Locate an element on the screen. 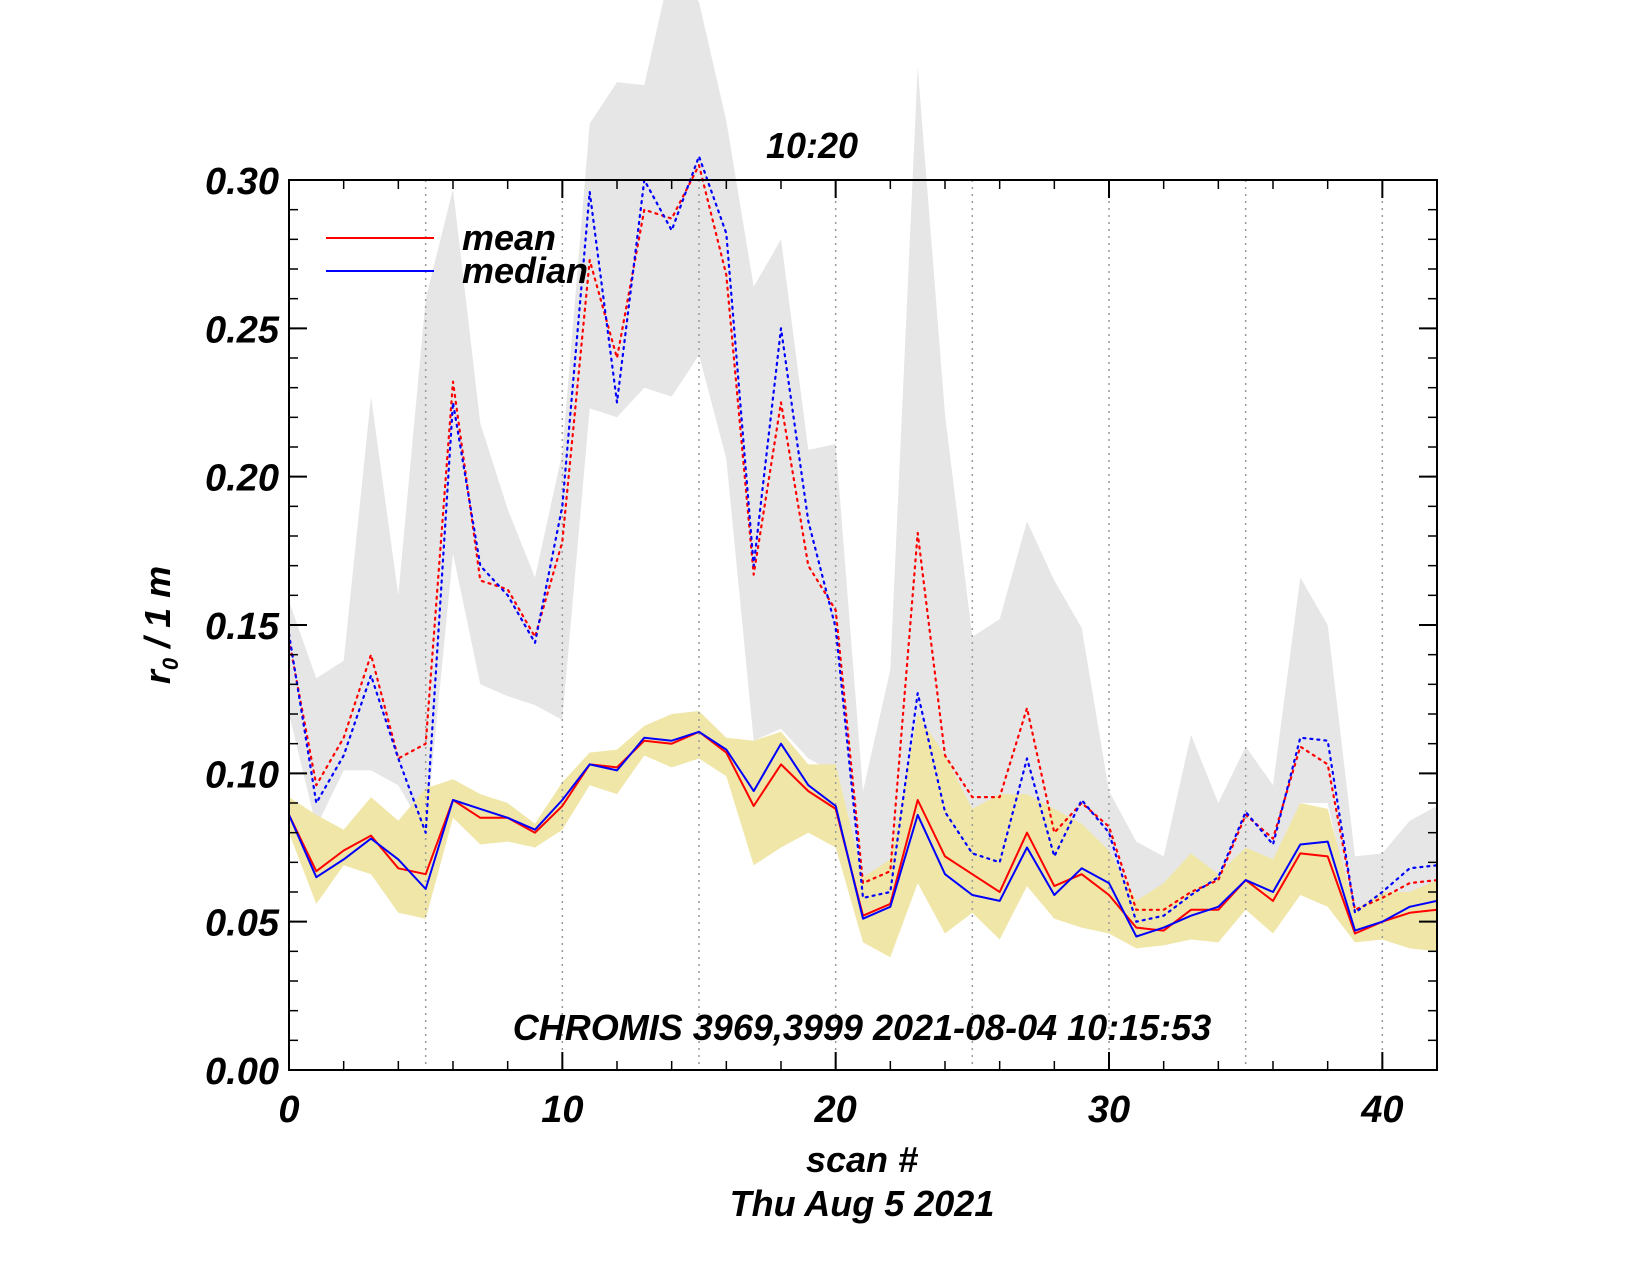  y-tick-label: 0.25 is located at coordinates (242, 330).